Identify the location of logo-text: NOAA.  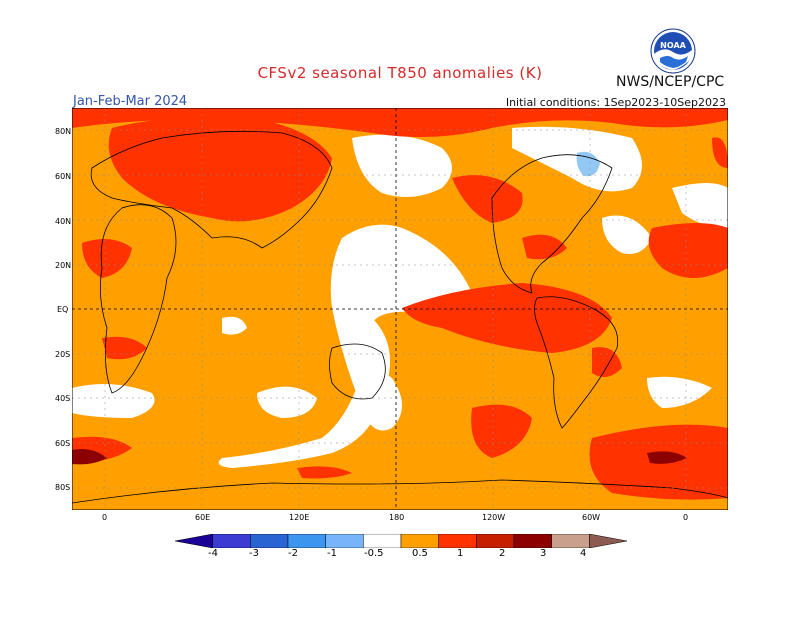
(673, 45).